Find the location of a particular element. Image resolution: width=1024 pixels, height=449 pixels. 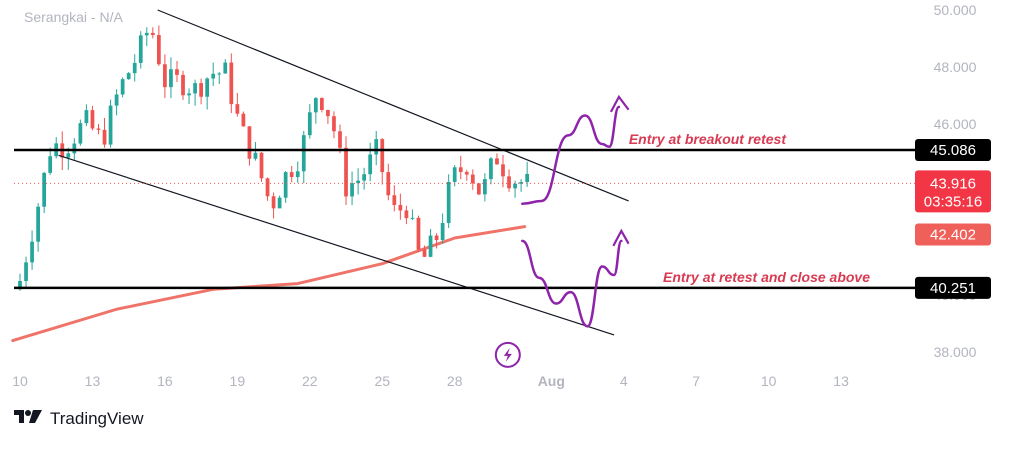

price-tag-upper: 45.086 is located at coordinates (953, 150).